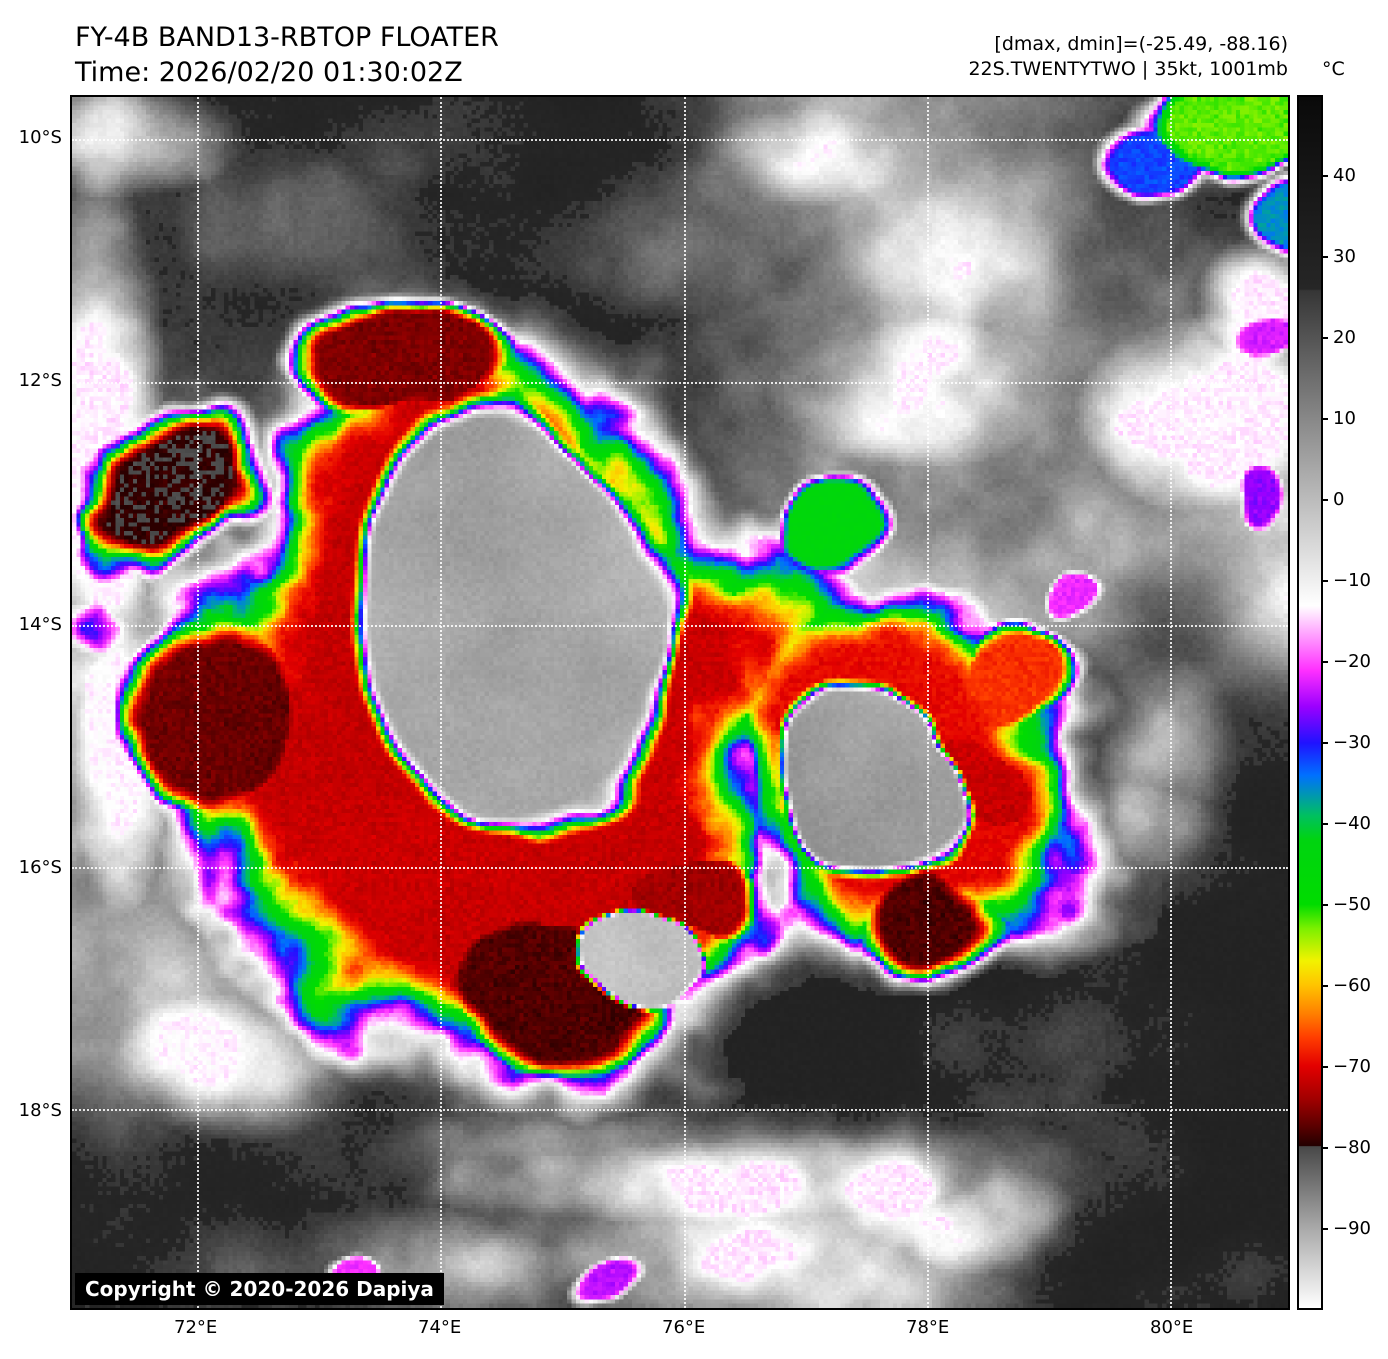  Describe the element at coordinates (1344, 175) in the screenshot. I see `colorbar-tick-label: 40` at that location.